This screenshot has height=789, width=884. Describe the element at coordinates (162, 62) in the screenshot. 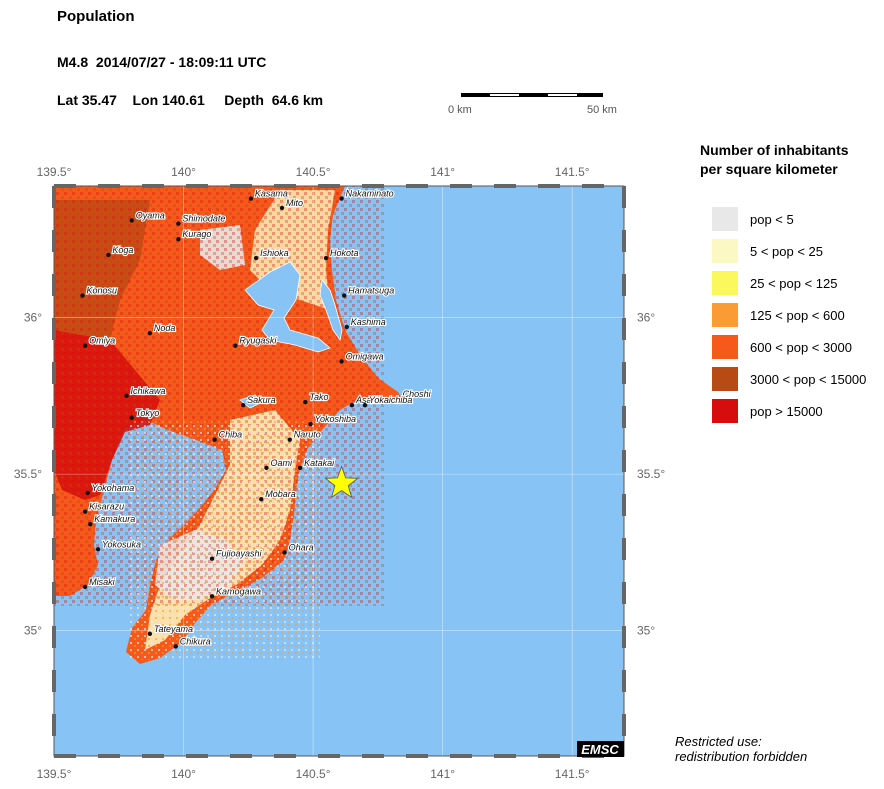

I see `event-info: M4.8 2014/07/27 - 18:09:11 UTC` at that location.